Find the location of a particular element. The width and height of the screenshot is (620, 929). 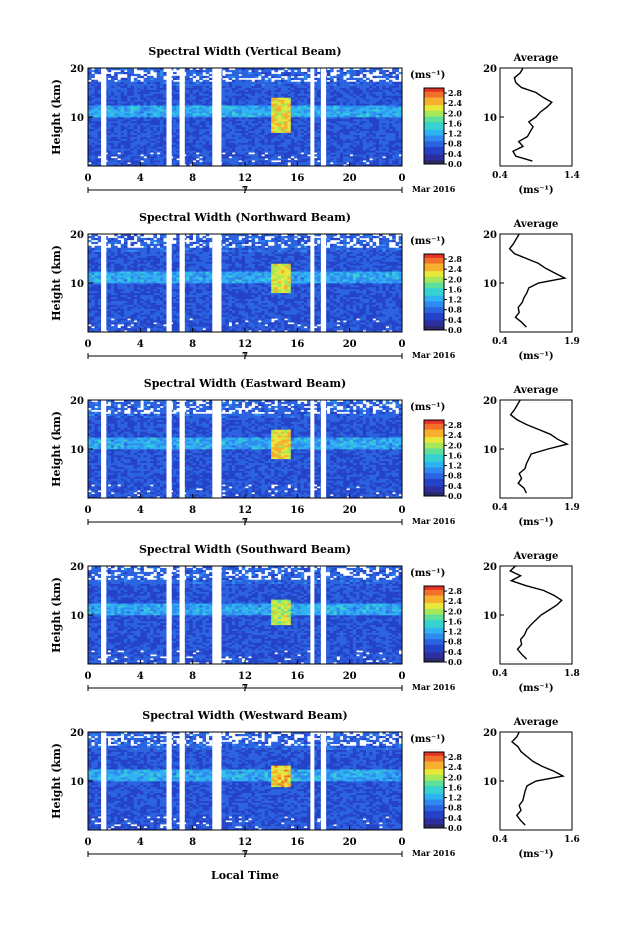

colorbar-segment is located at coordinates (434, 93).